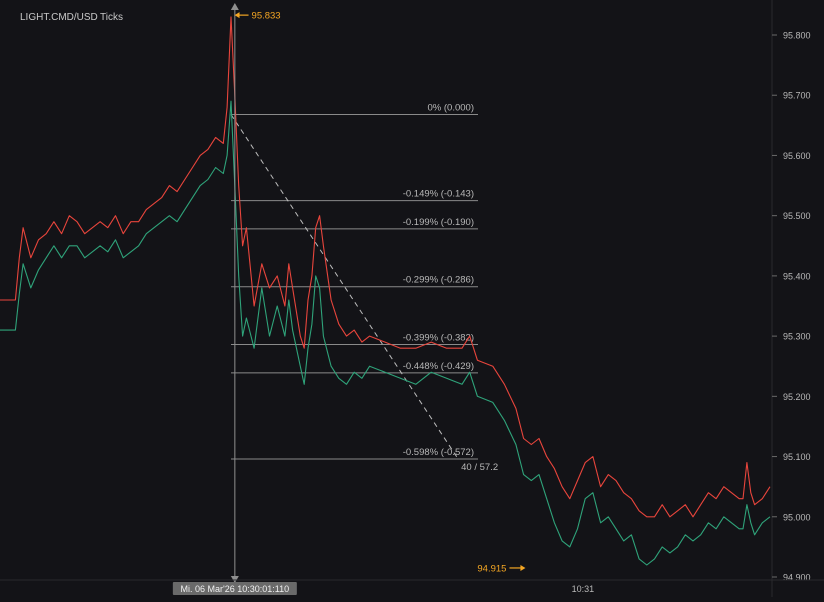 The height and width of the screenshot is (602, 824). What do you see at coordinates (797, 578) in the screenshot?
I see `y-tick-label: 94.900` at bounding box center [797, 578].